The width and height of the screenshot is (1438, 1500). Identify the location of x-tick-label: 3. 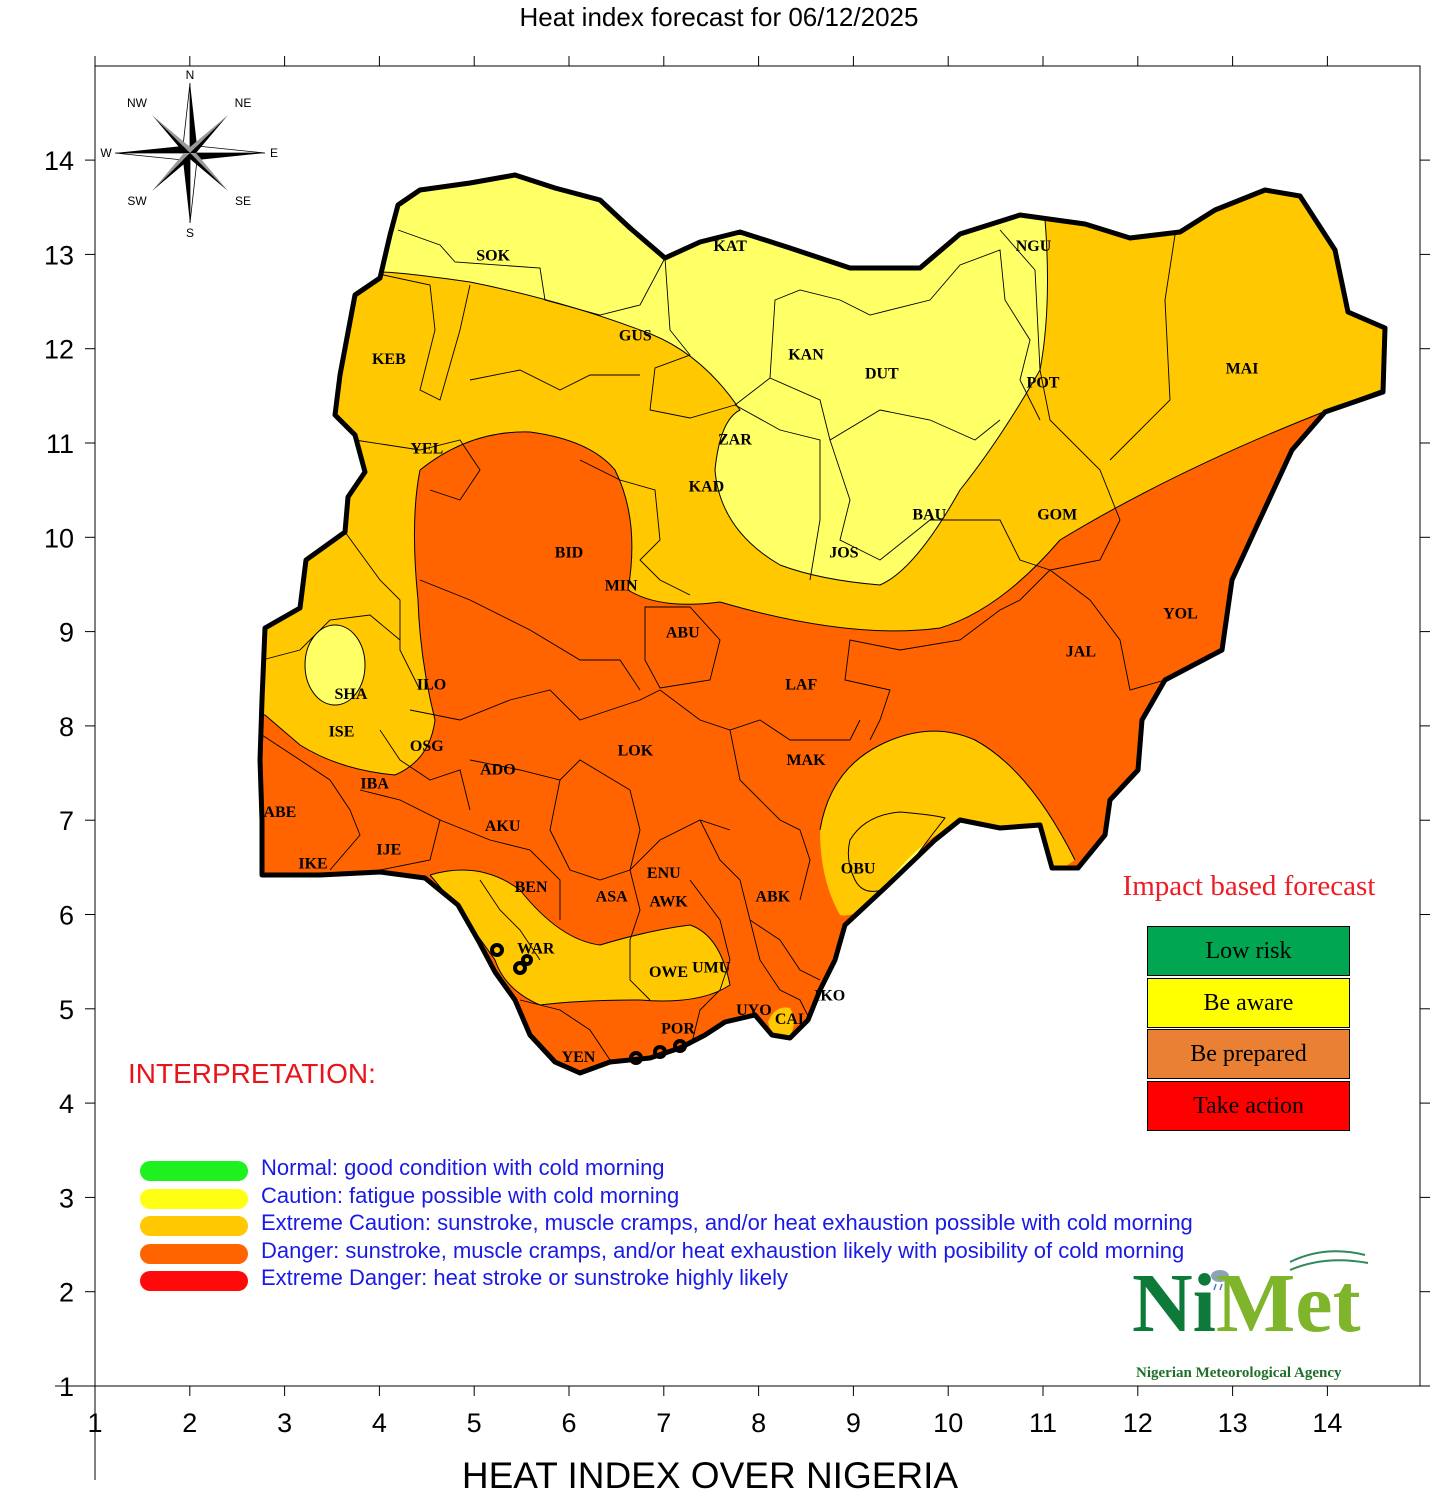
(284, 1423).